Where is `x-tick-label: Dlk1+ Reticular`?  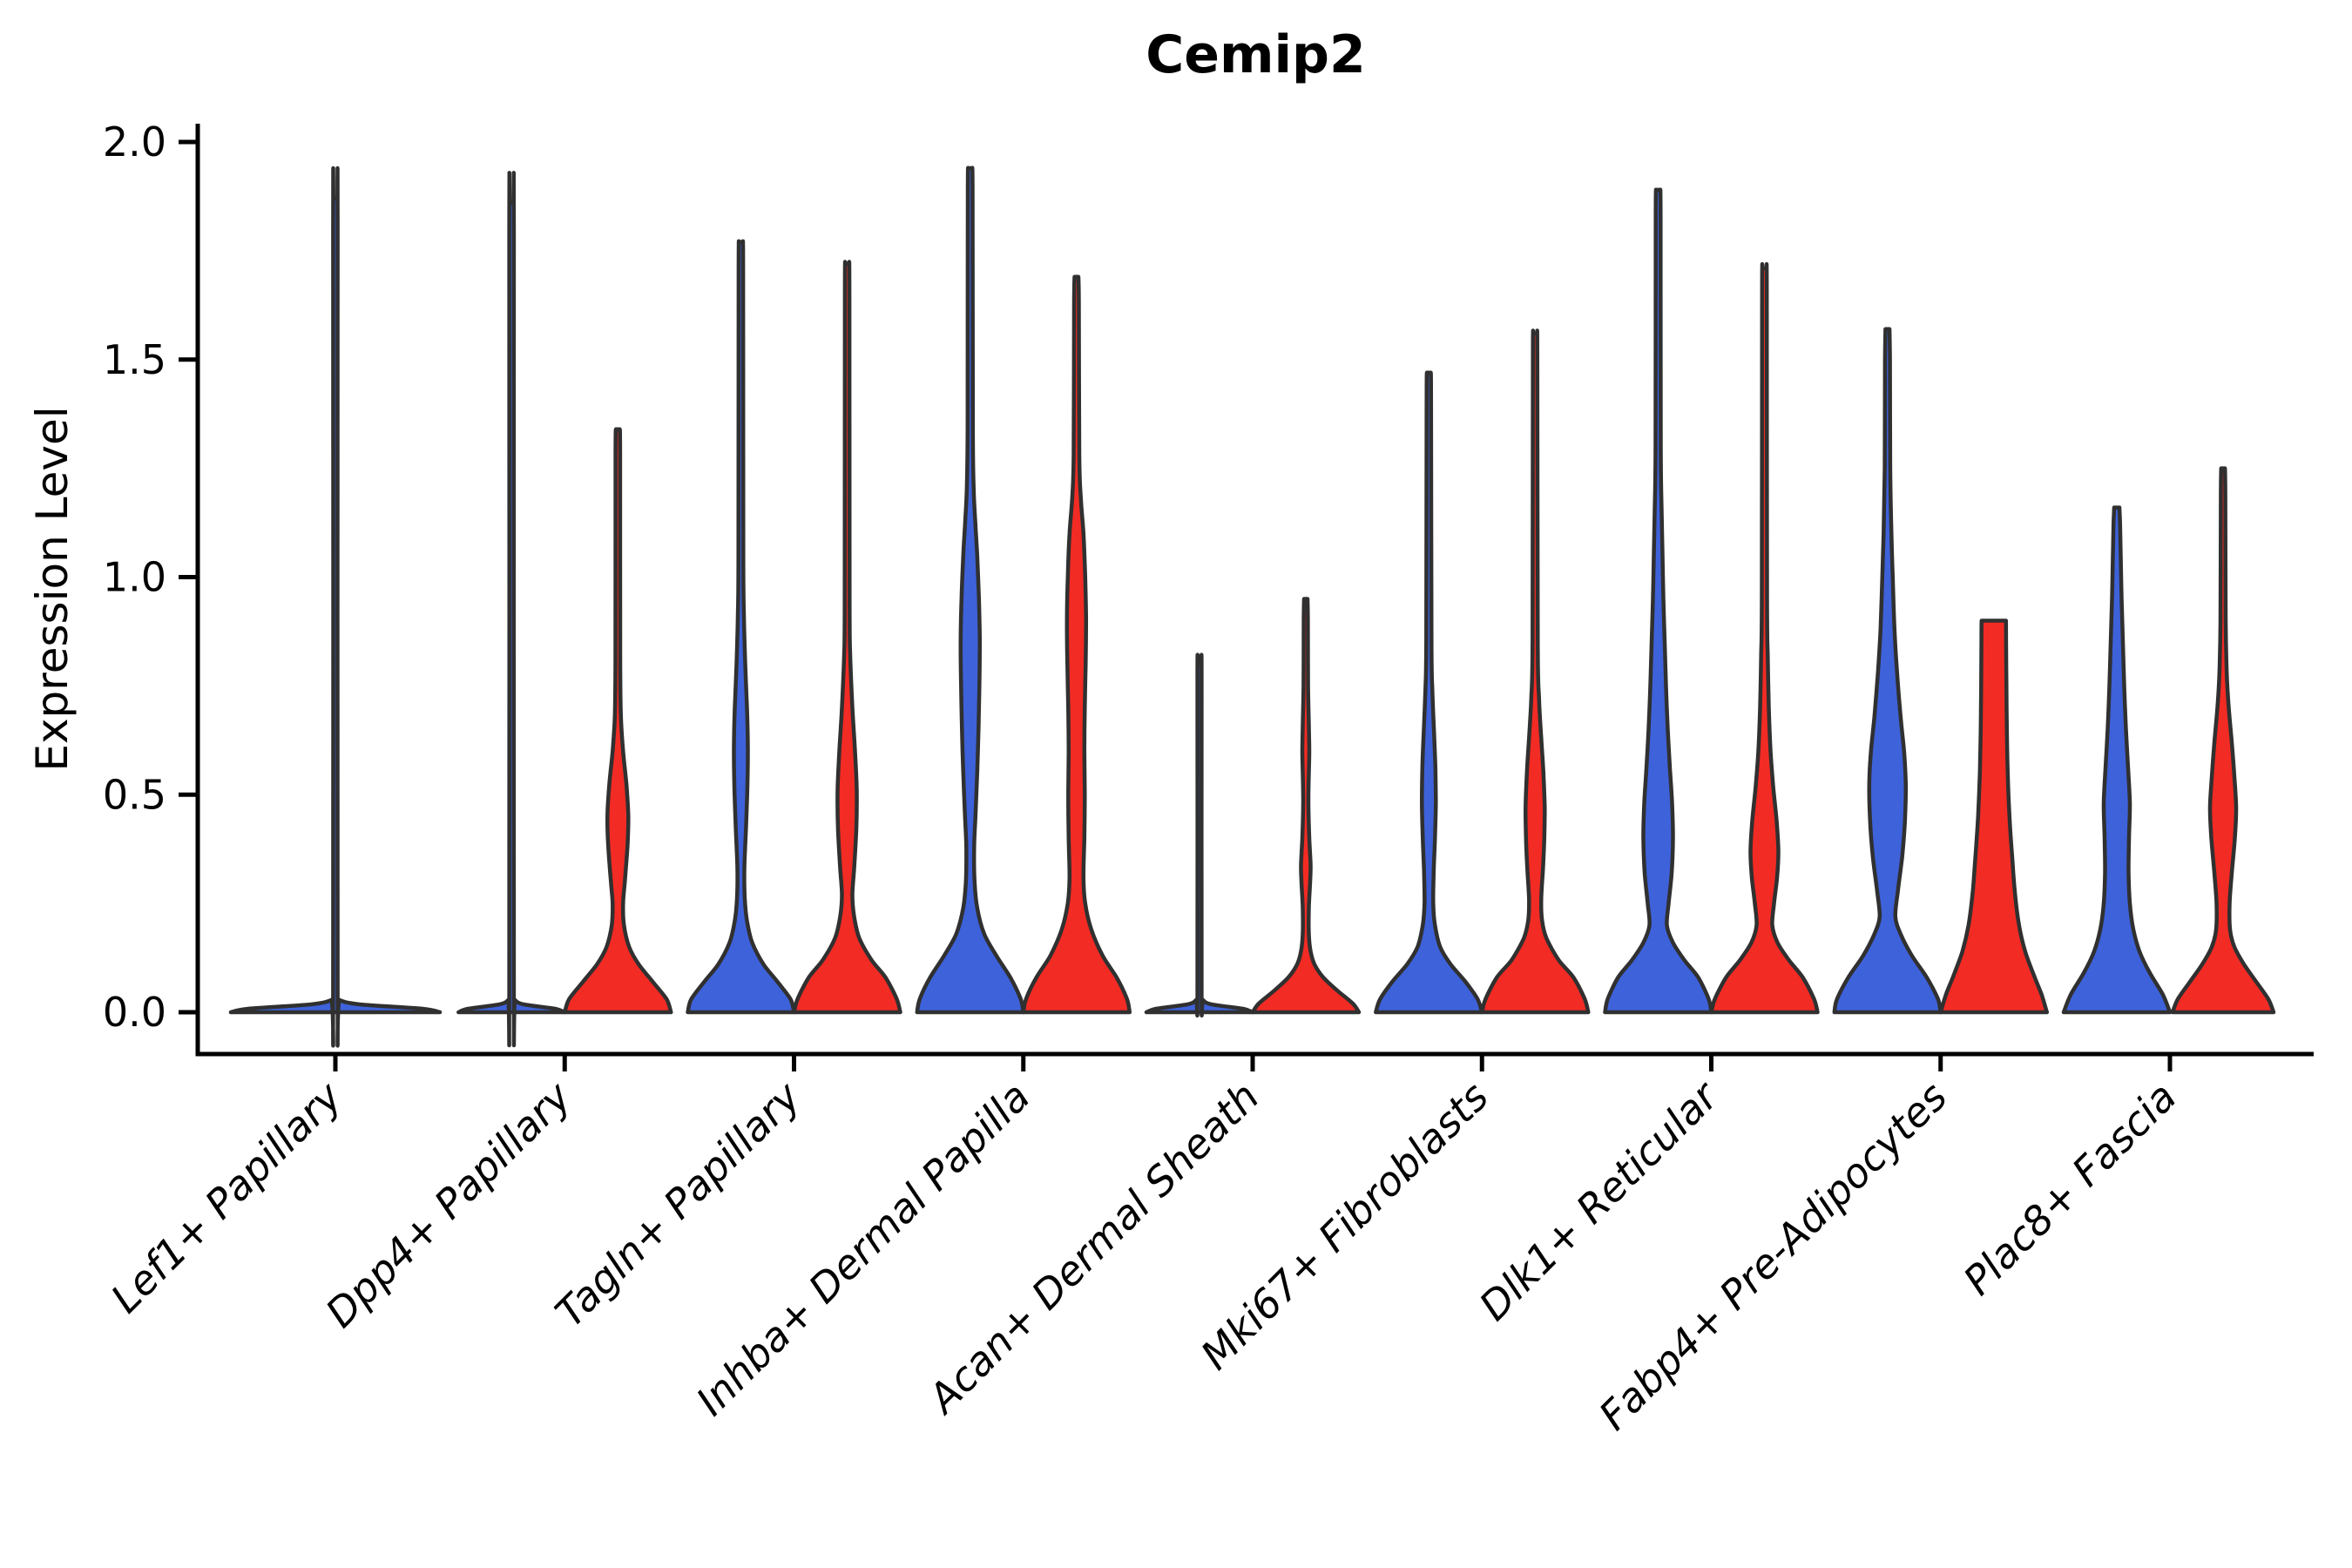
x-tick-label: Dlk1+ Reticular is located at coordinates (1599, 1200).